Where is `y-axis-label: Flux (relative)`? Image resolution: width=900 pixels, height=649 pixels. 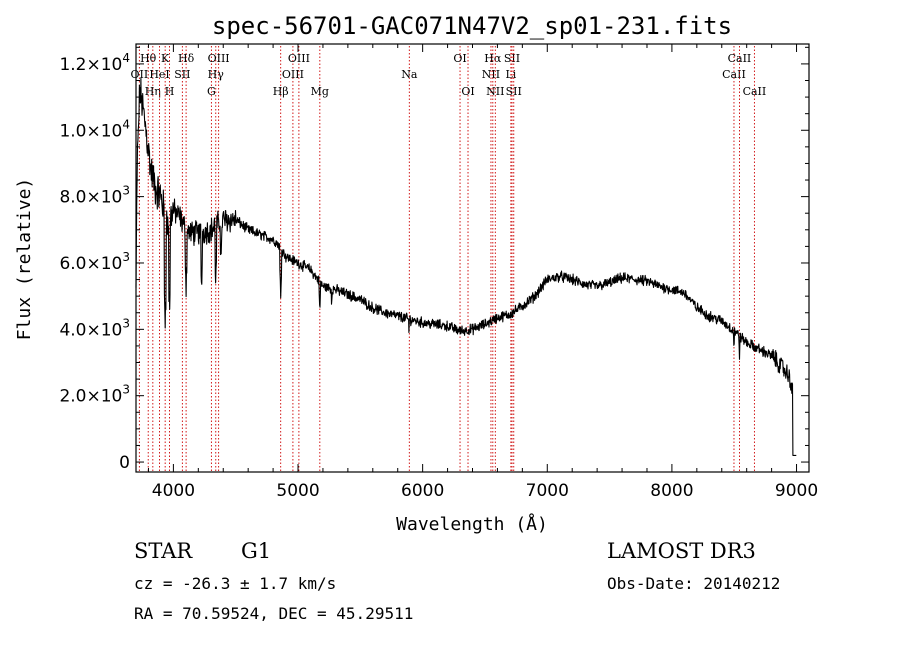 y-axis-label: Flux (relative) is located at coordinates (24, 259).